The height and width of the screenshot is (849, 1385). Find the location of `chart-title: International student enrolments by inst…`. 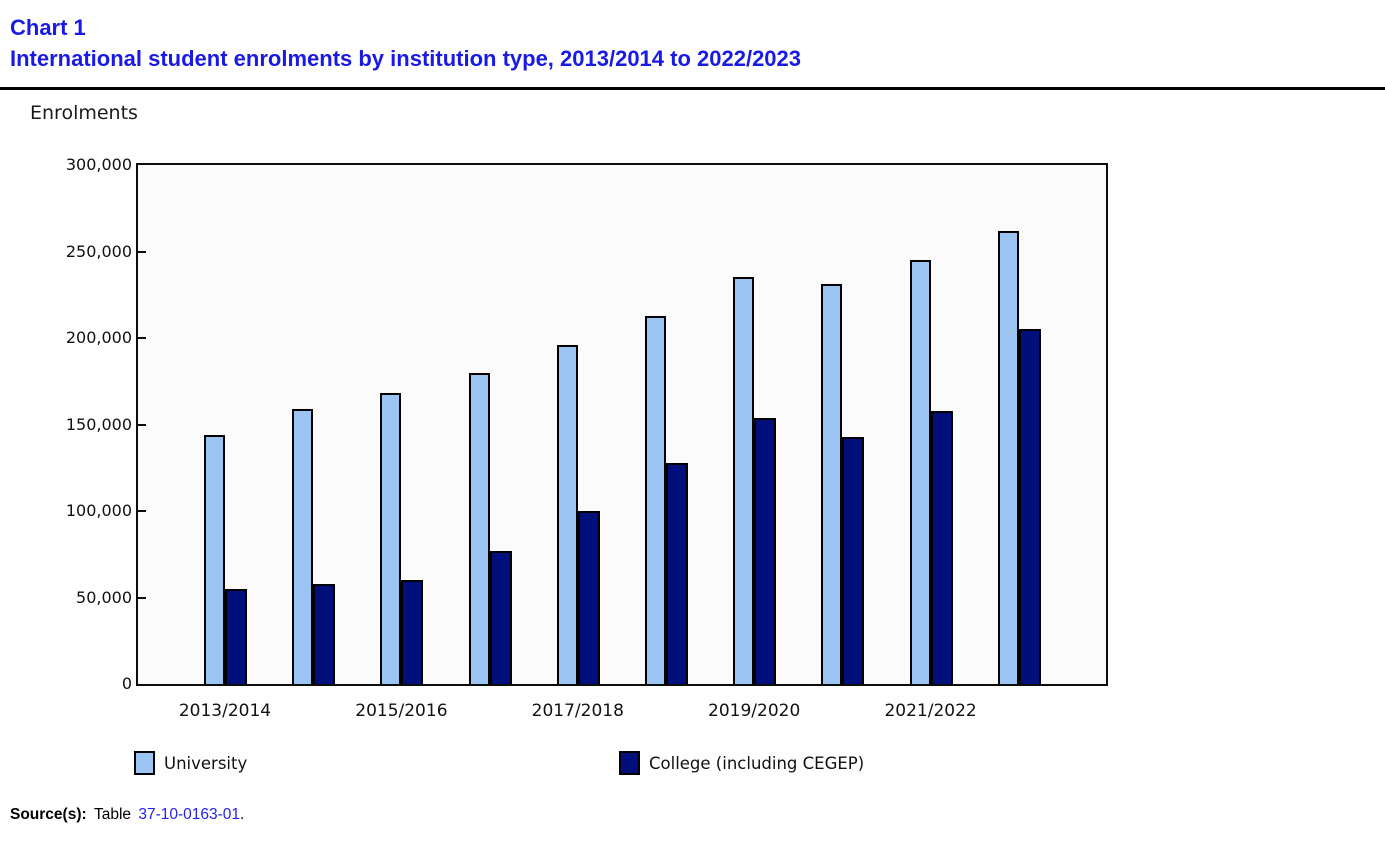

chart-title: International student enrolments by inst… is located at coordinates (406, 58).